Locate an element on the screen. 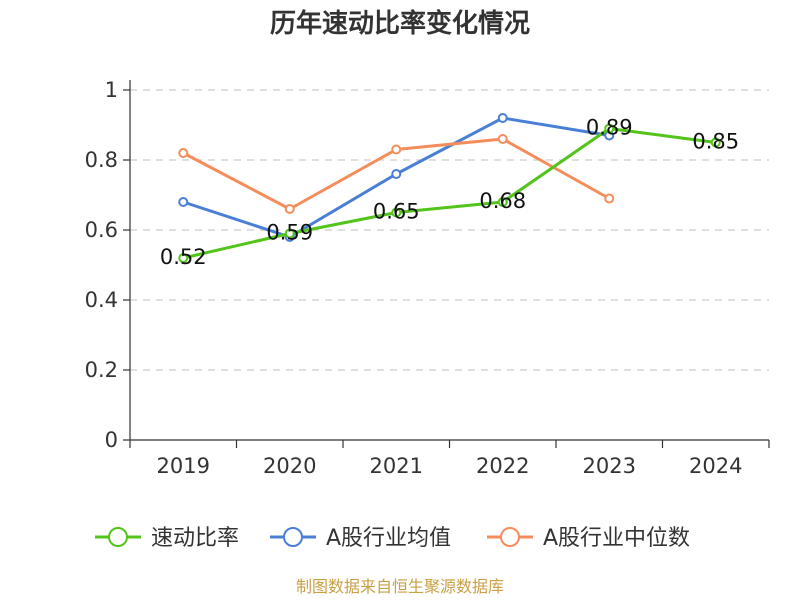  legend-label: A股行业中位数 is located at coordinates (616, 538).